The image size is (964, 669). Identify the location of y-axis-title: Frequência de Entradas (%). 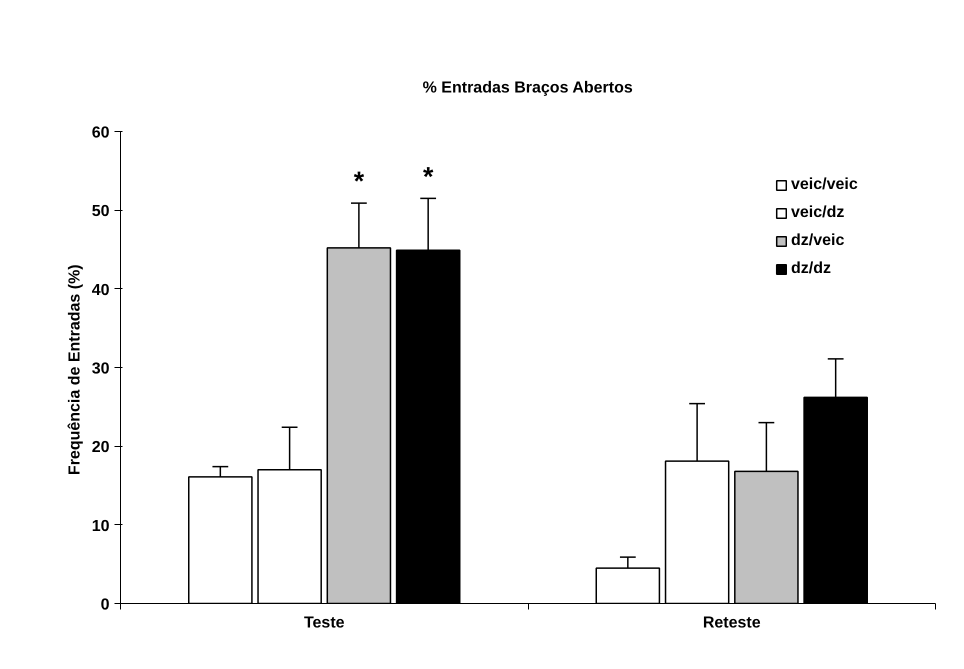
(75, 370).